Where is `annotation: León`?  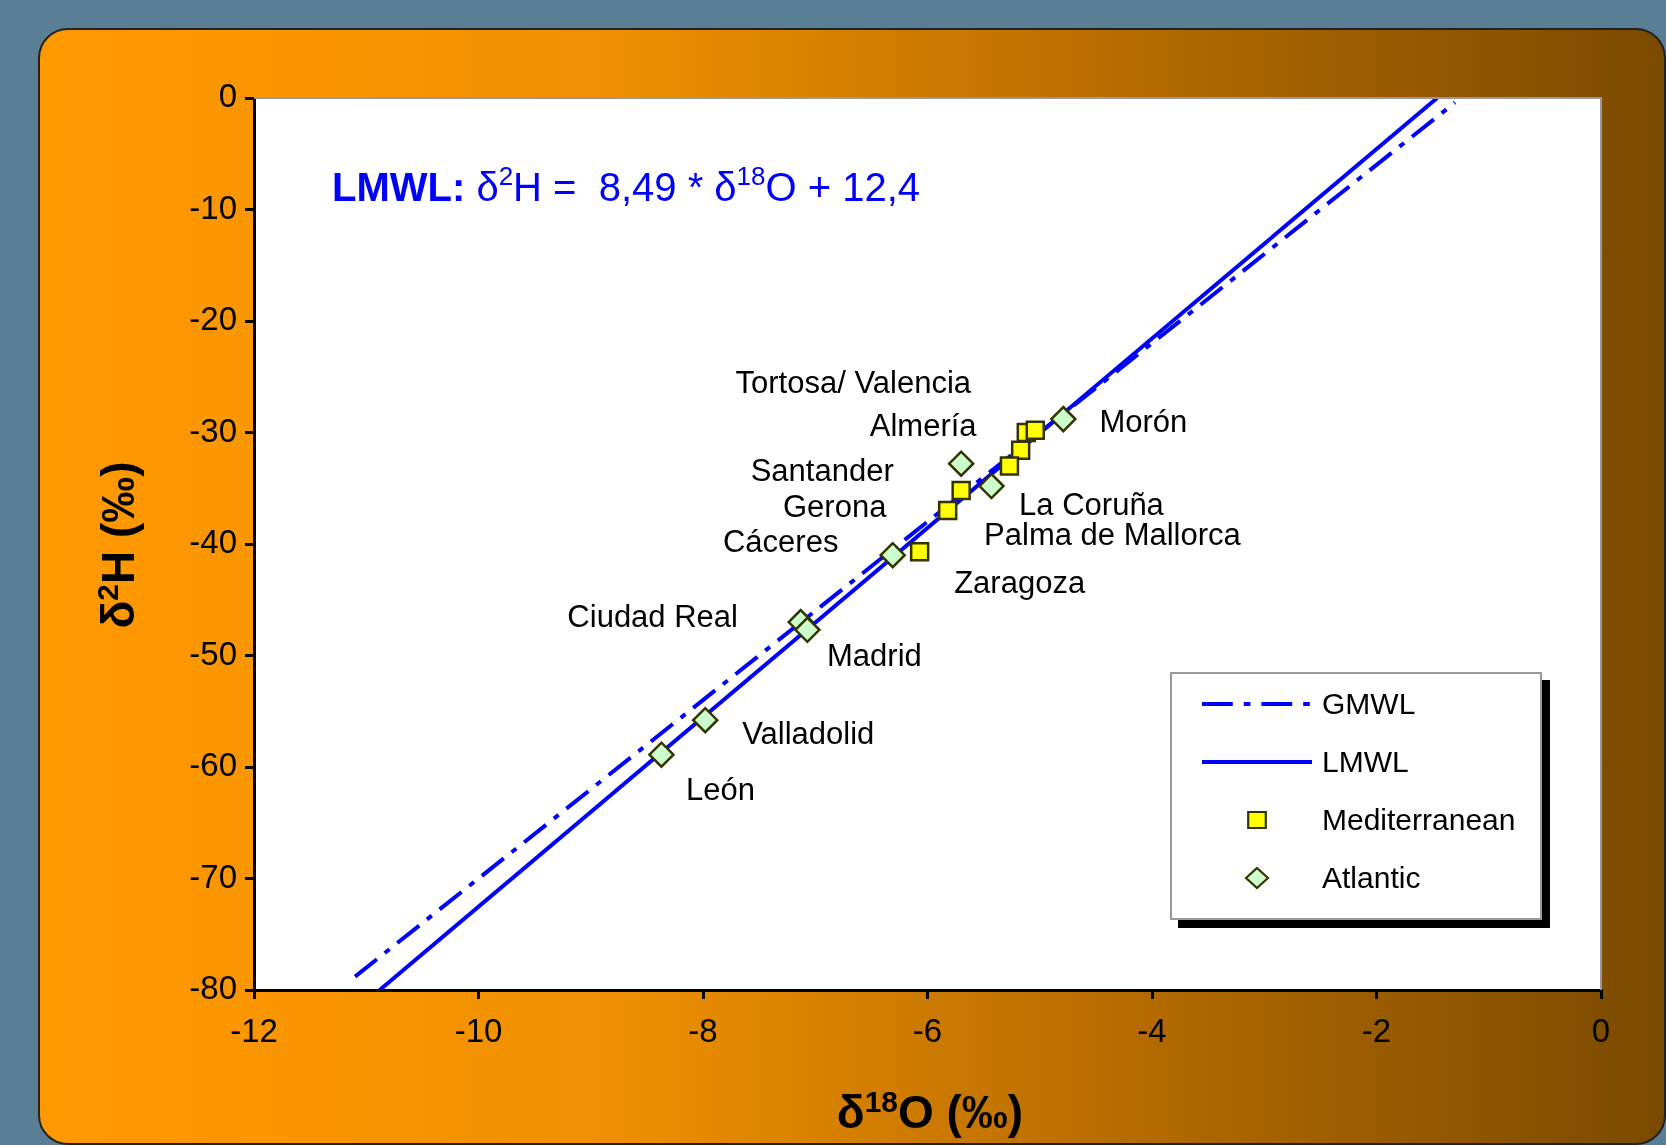 annotation: León is located at coordinates (720, 790).